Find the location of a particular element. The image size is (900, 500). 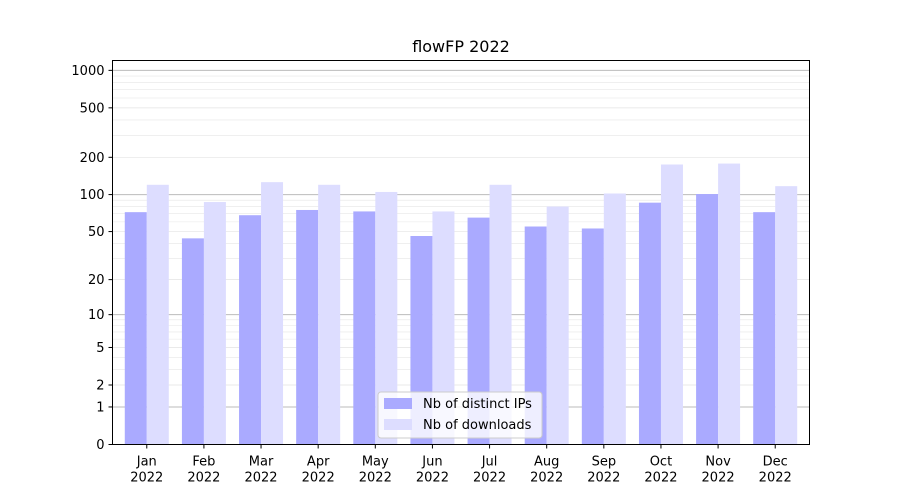

x-tick-label-month: Aug is located at coordinates (546, 462).